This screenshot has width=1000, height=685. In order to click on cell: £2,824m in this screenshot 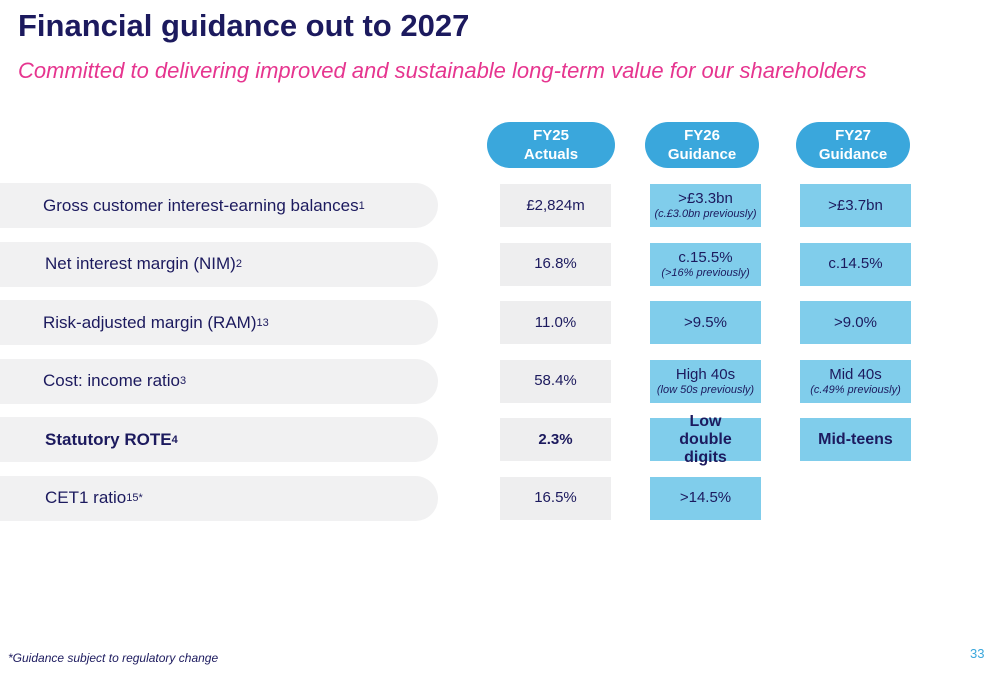, I will do `click(555, 205)`.